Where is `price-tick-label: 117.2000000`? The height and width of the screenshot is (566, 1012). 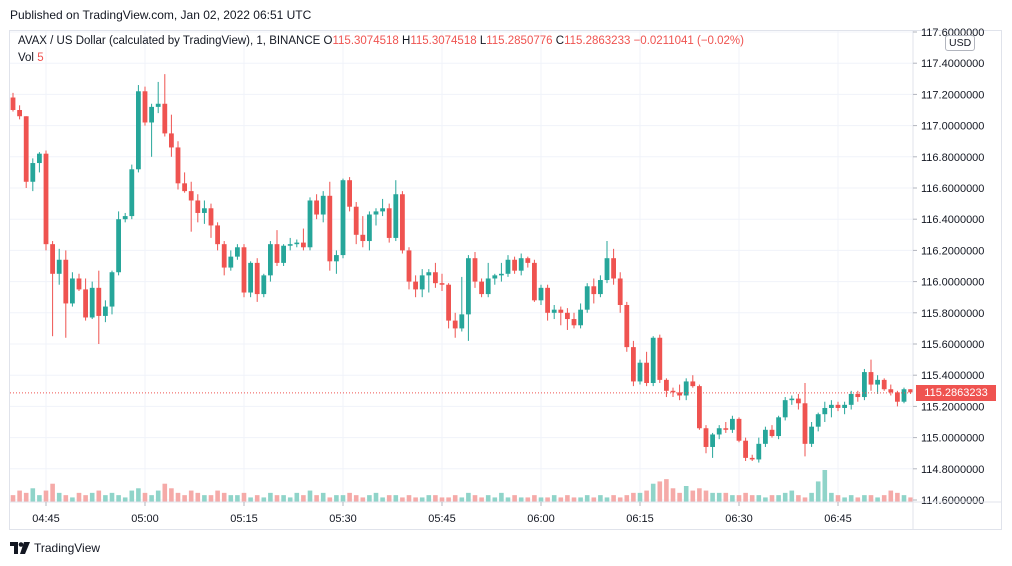 price-tick-label: 117.2000000 is located at coordinates (952, 95).